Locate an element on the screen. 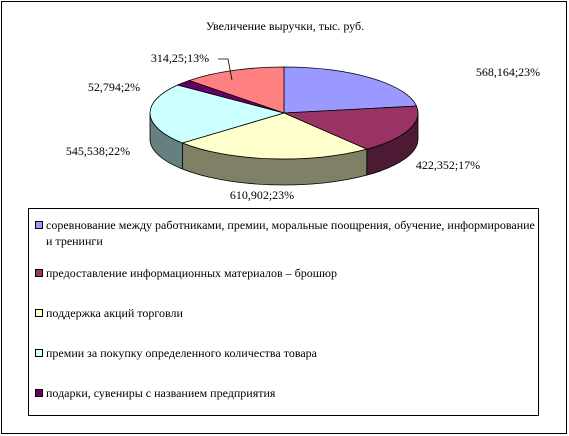  legend-label: поддержка акций торговли is located at coordinates (114, 313).